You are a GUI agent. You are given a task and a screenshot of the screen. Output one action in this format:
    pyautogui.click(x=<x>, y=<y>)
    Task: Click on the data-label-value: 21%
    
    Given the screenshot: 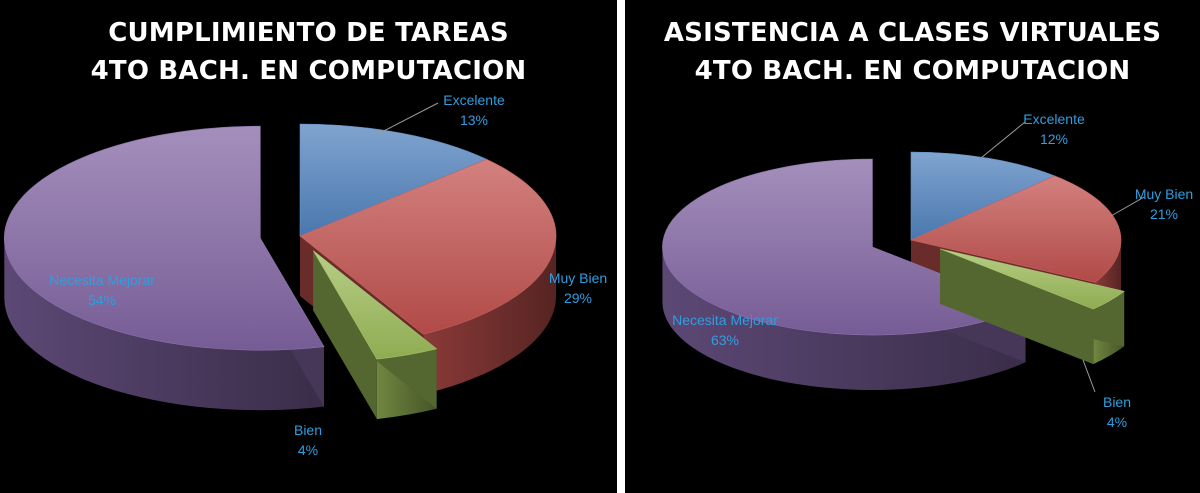 What is the action you would take?
    pyautogui.click(x=1164, y=214)
    